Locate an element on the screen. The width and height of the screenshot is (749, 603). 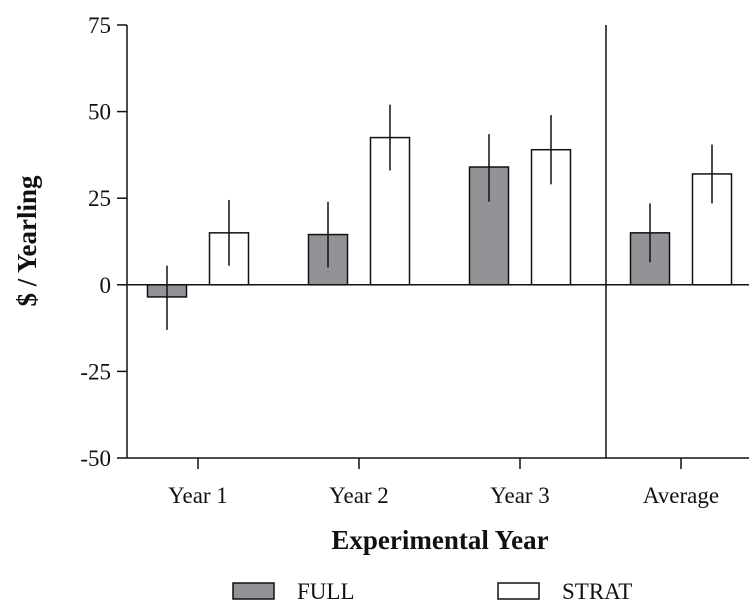
y-tick-label: 0 is located at coordinates (106, 285).